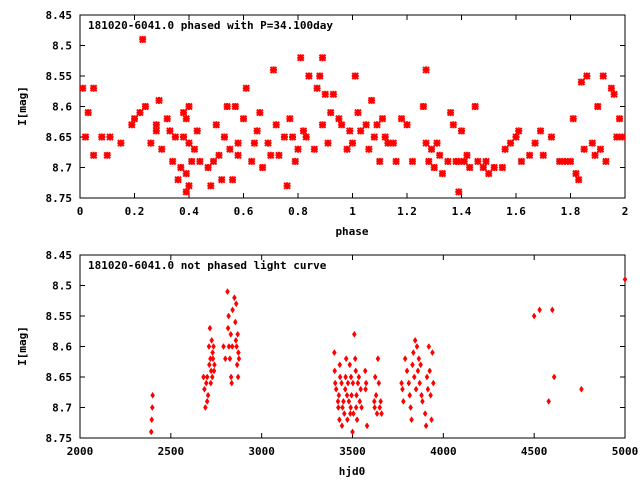 This screenshot has height=480, width=640. I want to click on x-tick-label: 3500, so click(352, 451).